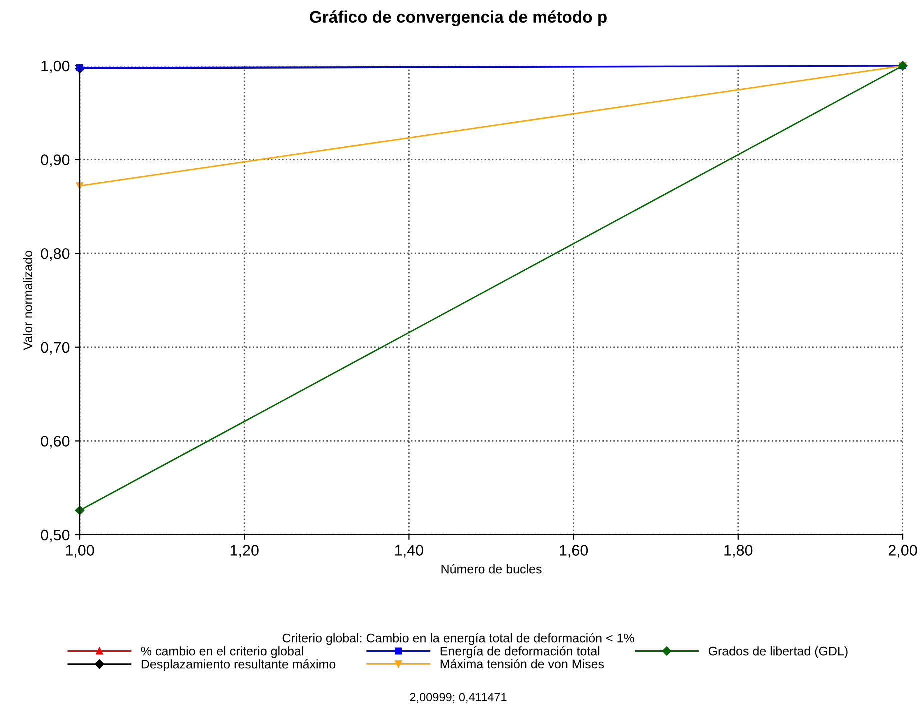 This screenshot has width=917, height=711. What do you see at coordinates (520, 652) in the screenshot?
I see `legend-label: Energía de deformación total` at bounding box center [520, 652].